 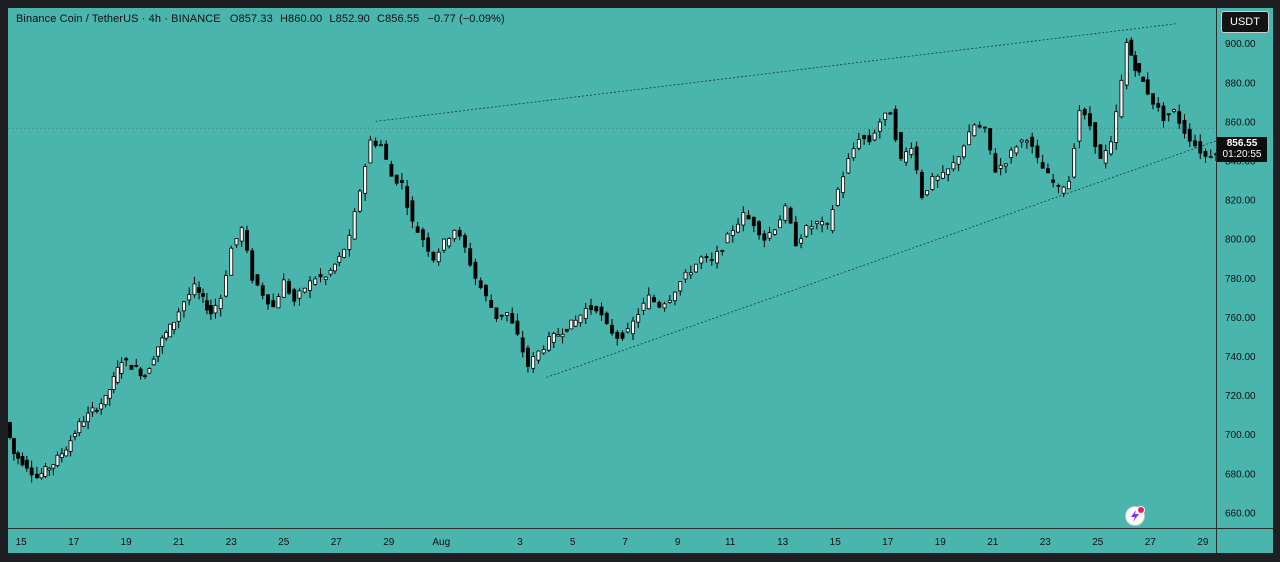 What do you see at coordinates (1098, 542) in the screenshot?
I see `time-tick-label: 25` at bounding box center [1098, 542].